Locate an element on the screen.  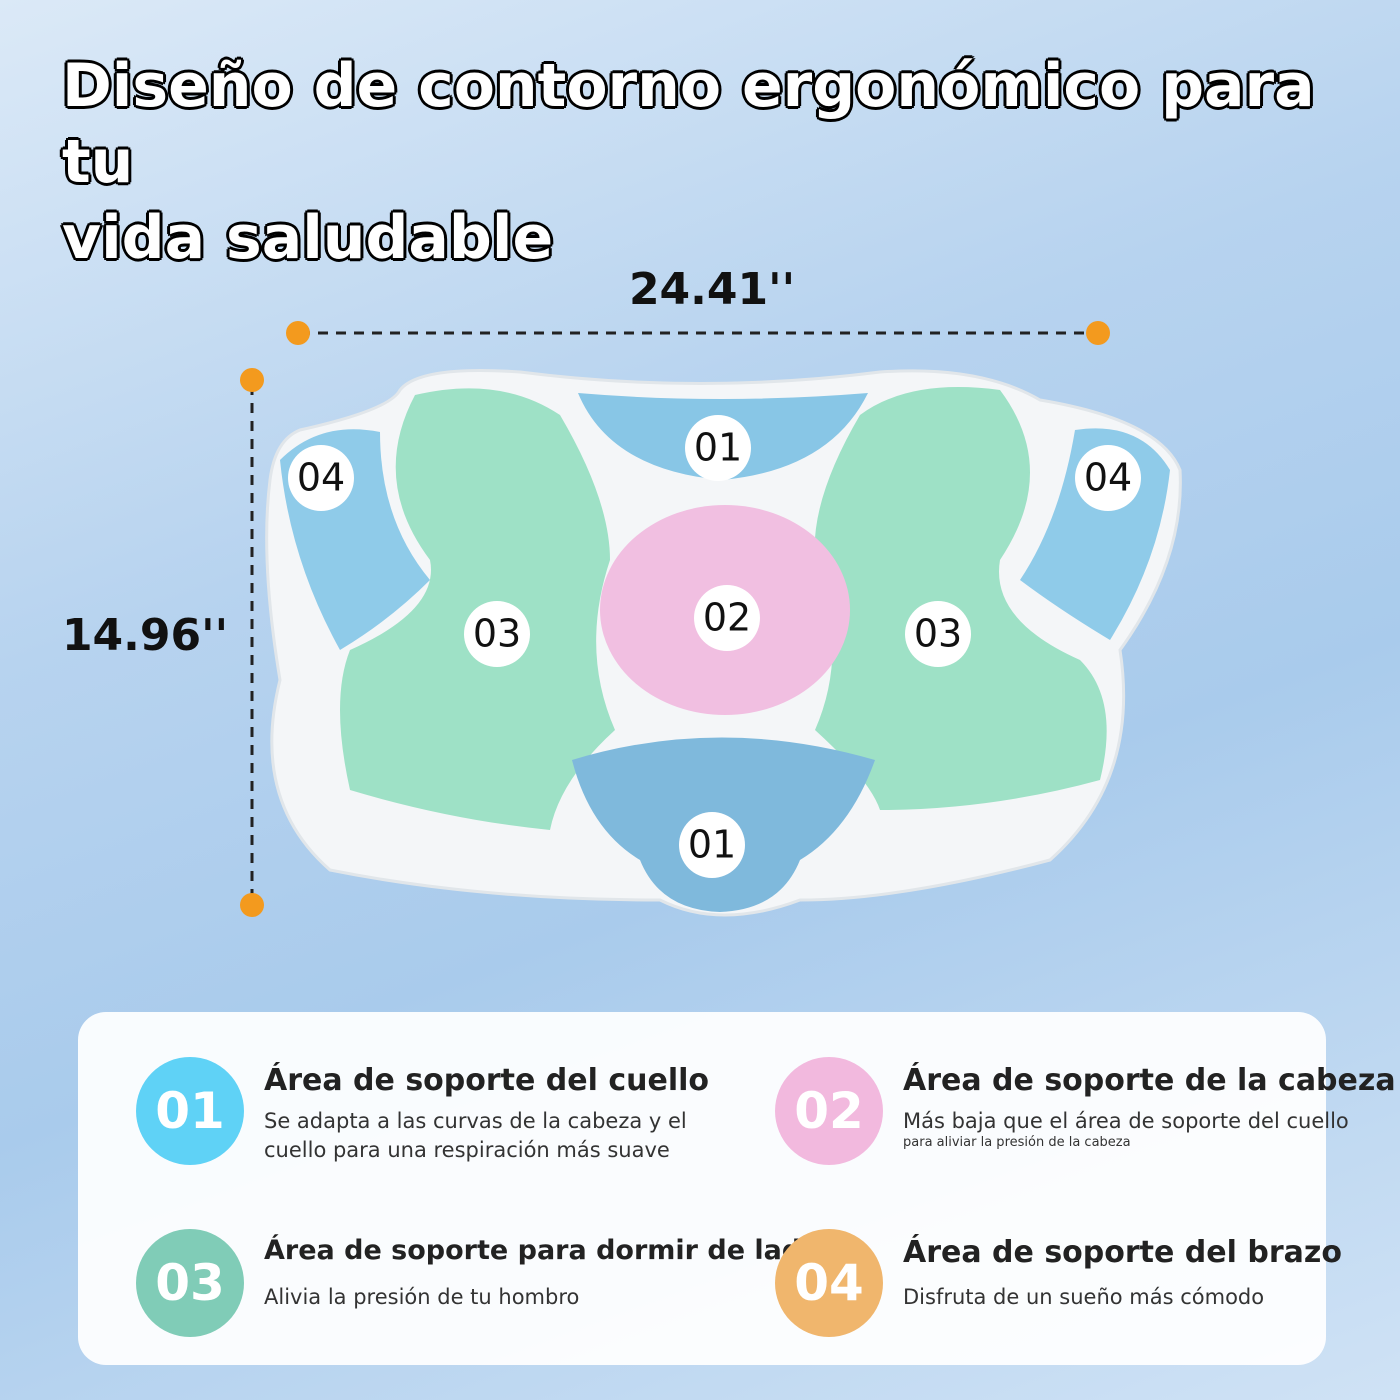
desc-line: Alivia la presión de tu hombro is located at coordinates (422, 1297).